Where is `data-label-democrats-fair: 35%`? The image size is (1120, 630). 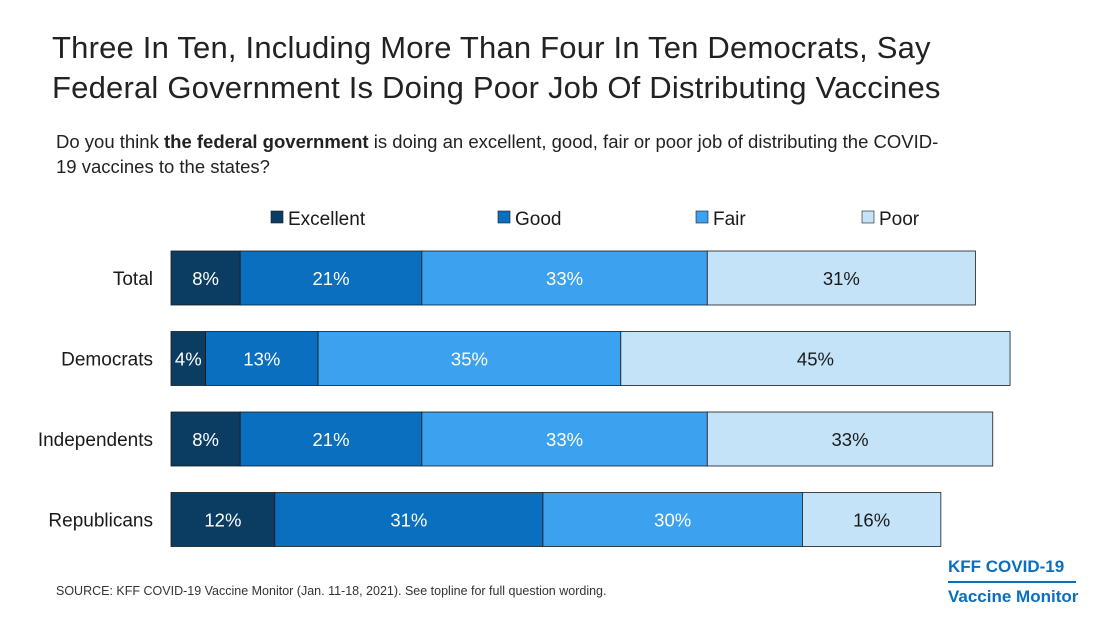 data-label-democrats-fair: 35% is located at coordinates (469, 359).